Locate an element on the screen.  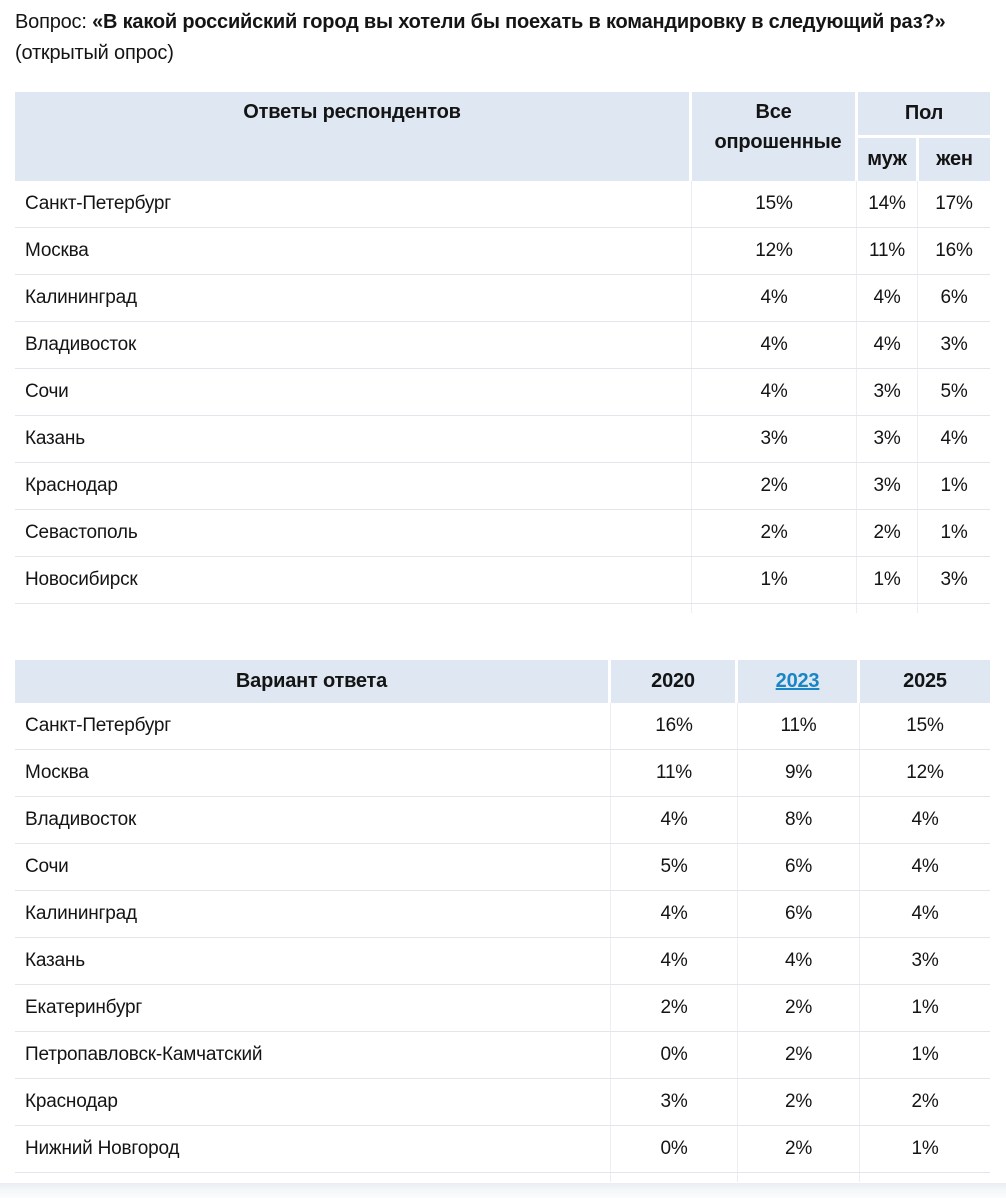
city-cell: Казань is located at coordinates (55, 438).